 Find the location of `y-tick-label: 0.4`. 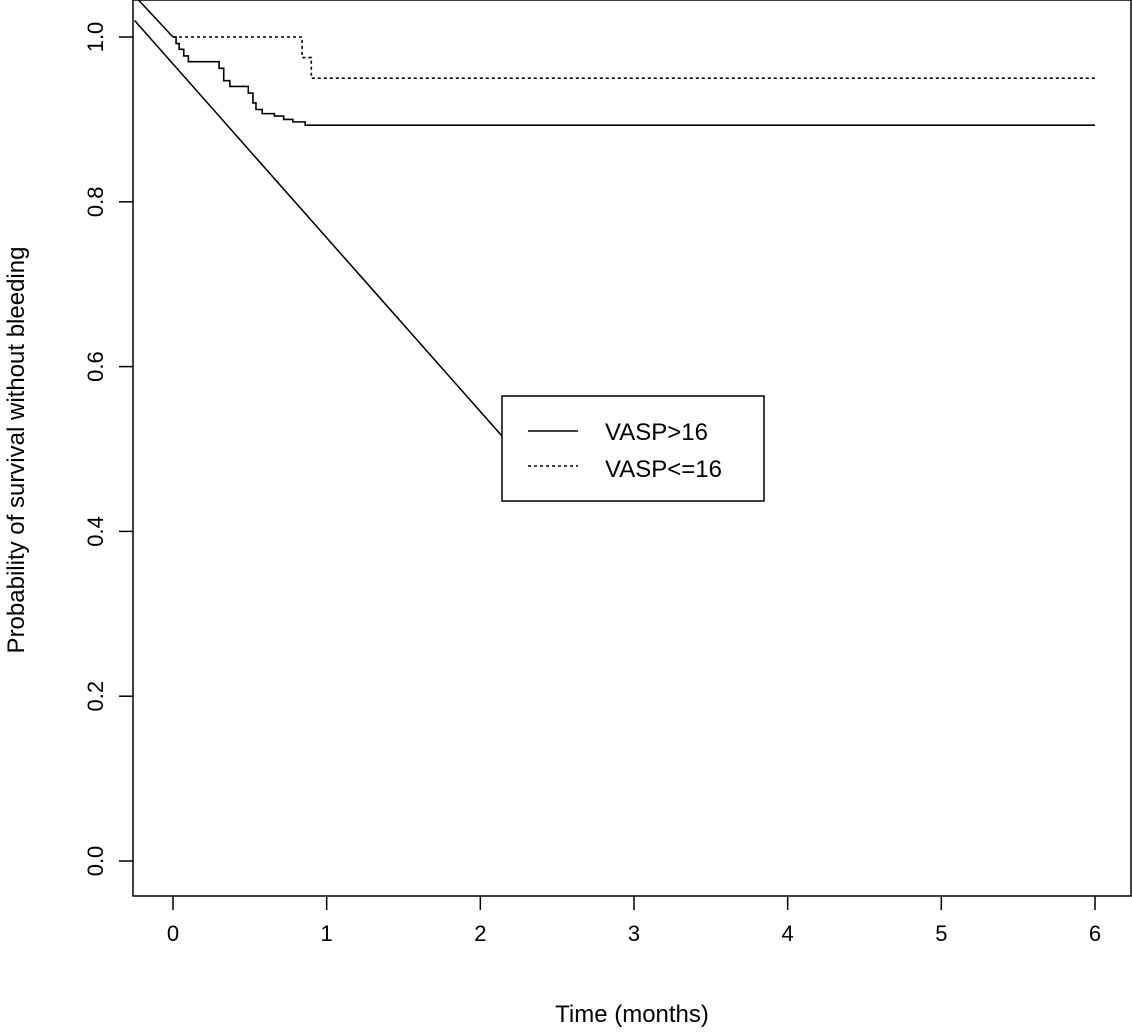

y-tick-label: 0.4 is located at coordinates (95, 531).